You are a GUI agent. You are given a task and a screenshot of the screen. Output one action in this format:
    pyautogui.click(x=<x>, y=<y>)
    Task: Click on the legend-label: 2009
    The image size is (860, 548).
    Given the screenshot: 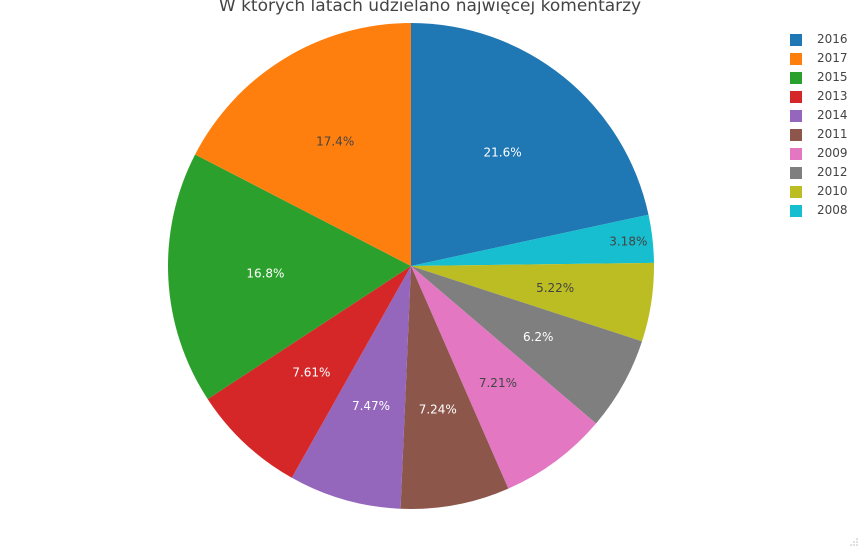 What is the action you would take?
    pyautogui.click(x=832, y=153)
    